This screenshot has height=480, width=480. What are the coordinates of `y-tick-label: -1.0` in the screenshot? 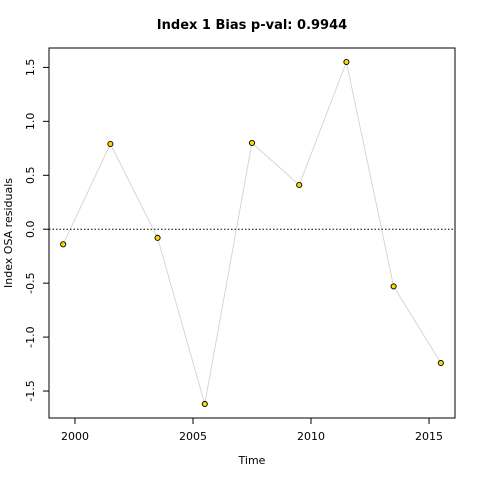 It's located at (30, 336).